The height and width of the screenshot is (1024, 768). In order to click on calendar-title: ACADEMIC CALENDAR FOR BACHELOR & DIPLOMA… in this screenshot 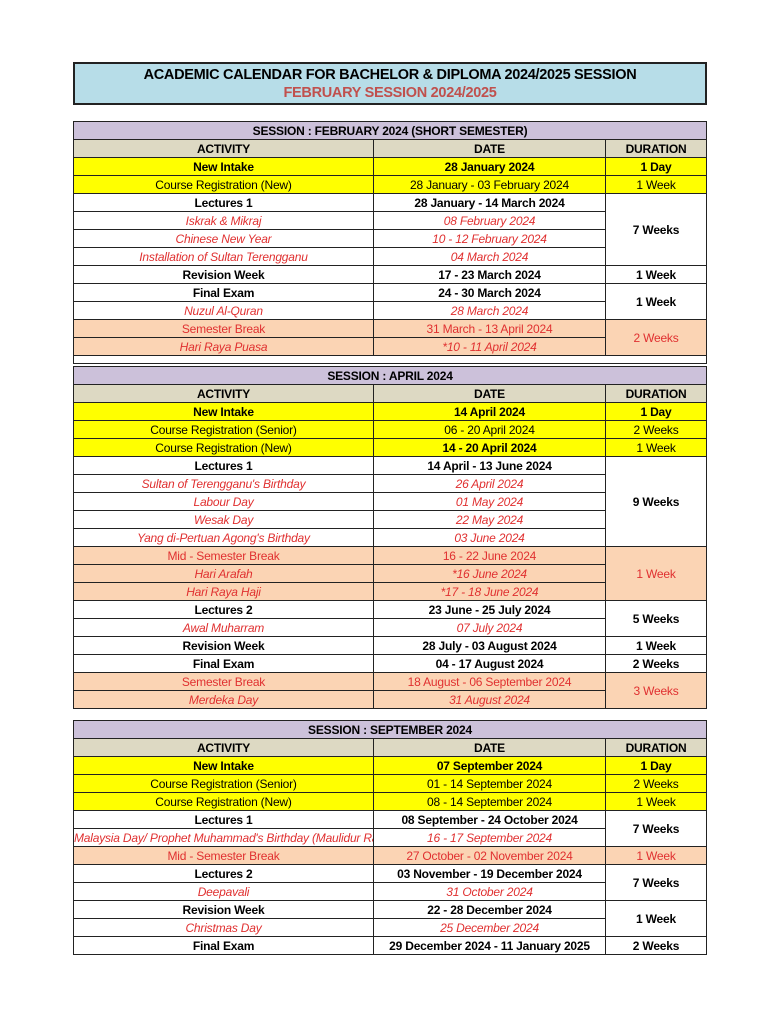, I will do `click(390, 75)`.